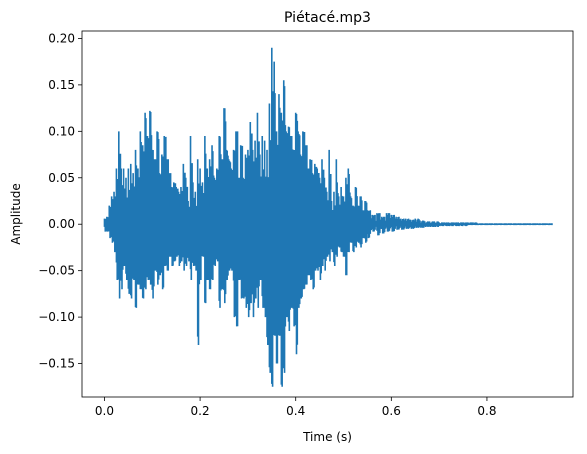  I want to click on y-tick-label: −0.05, so click(56, 271).